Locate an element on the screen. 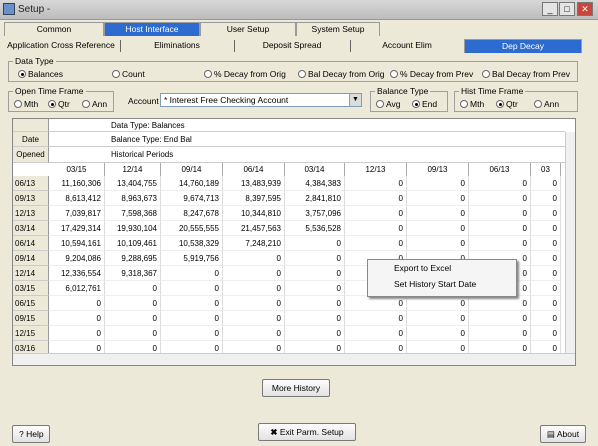  table-cell: 17,429,314 is located at coordinates (77, 228).